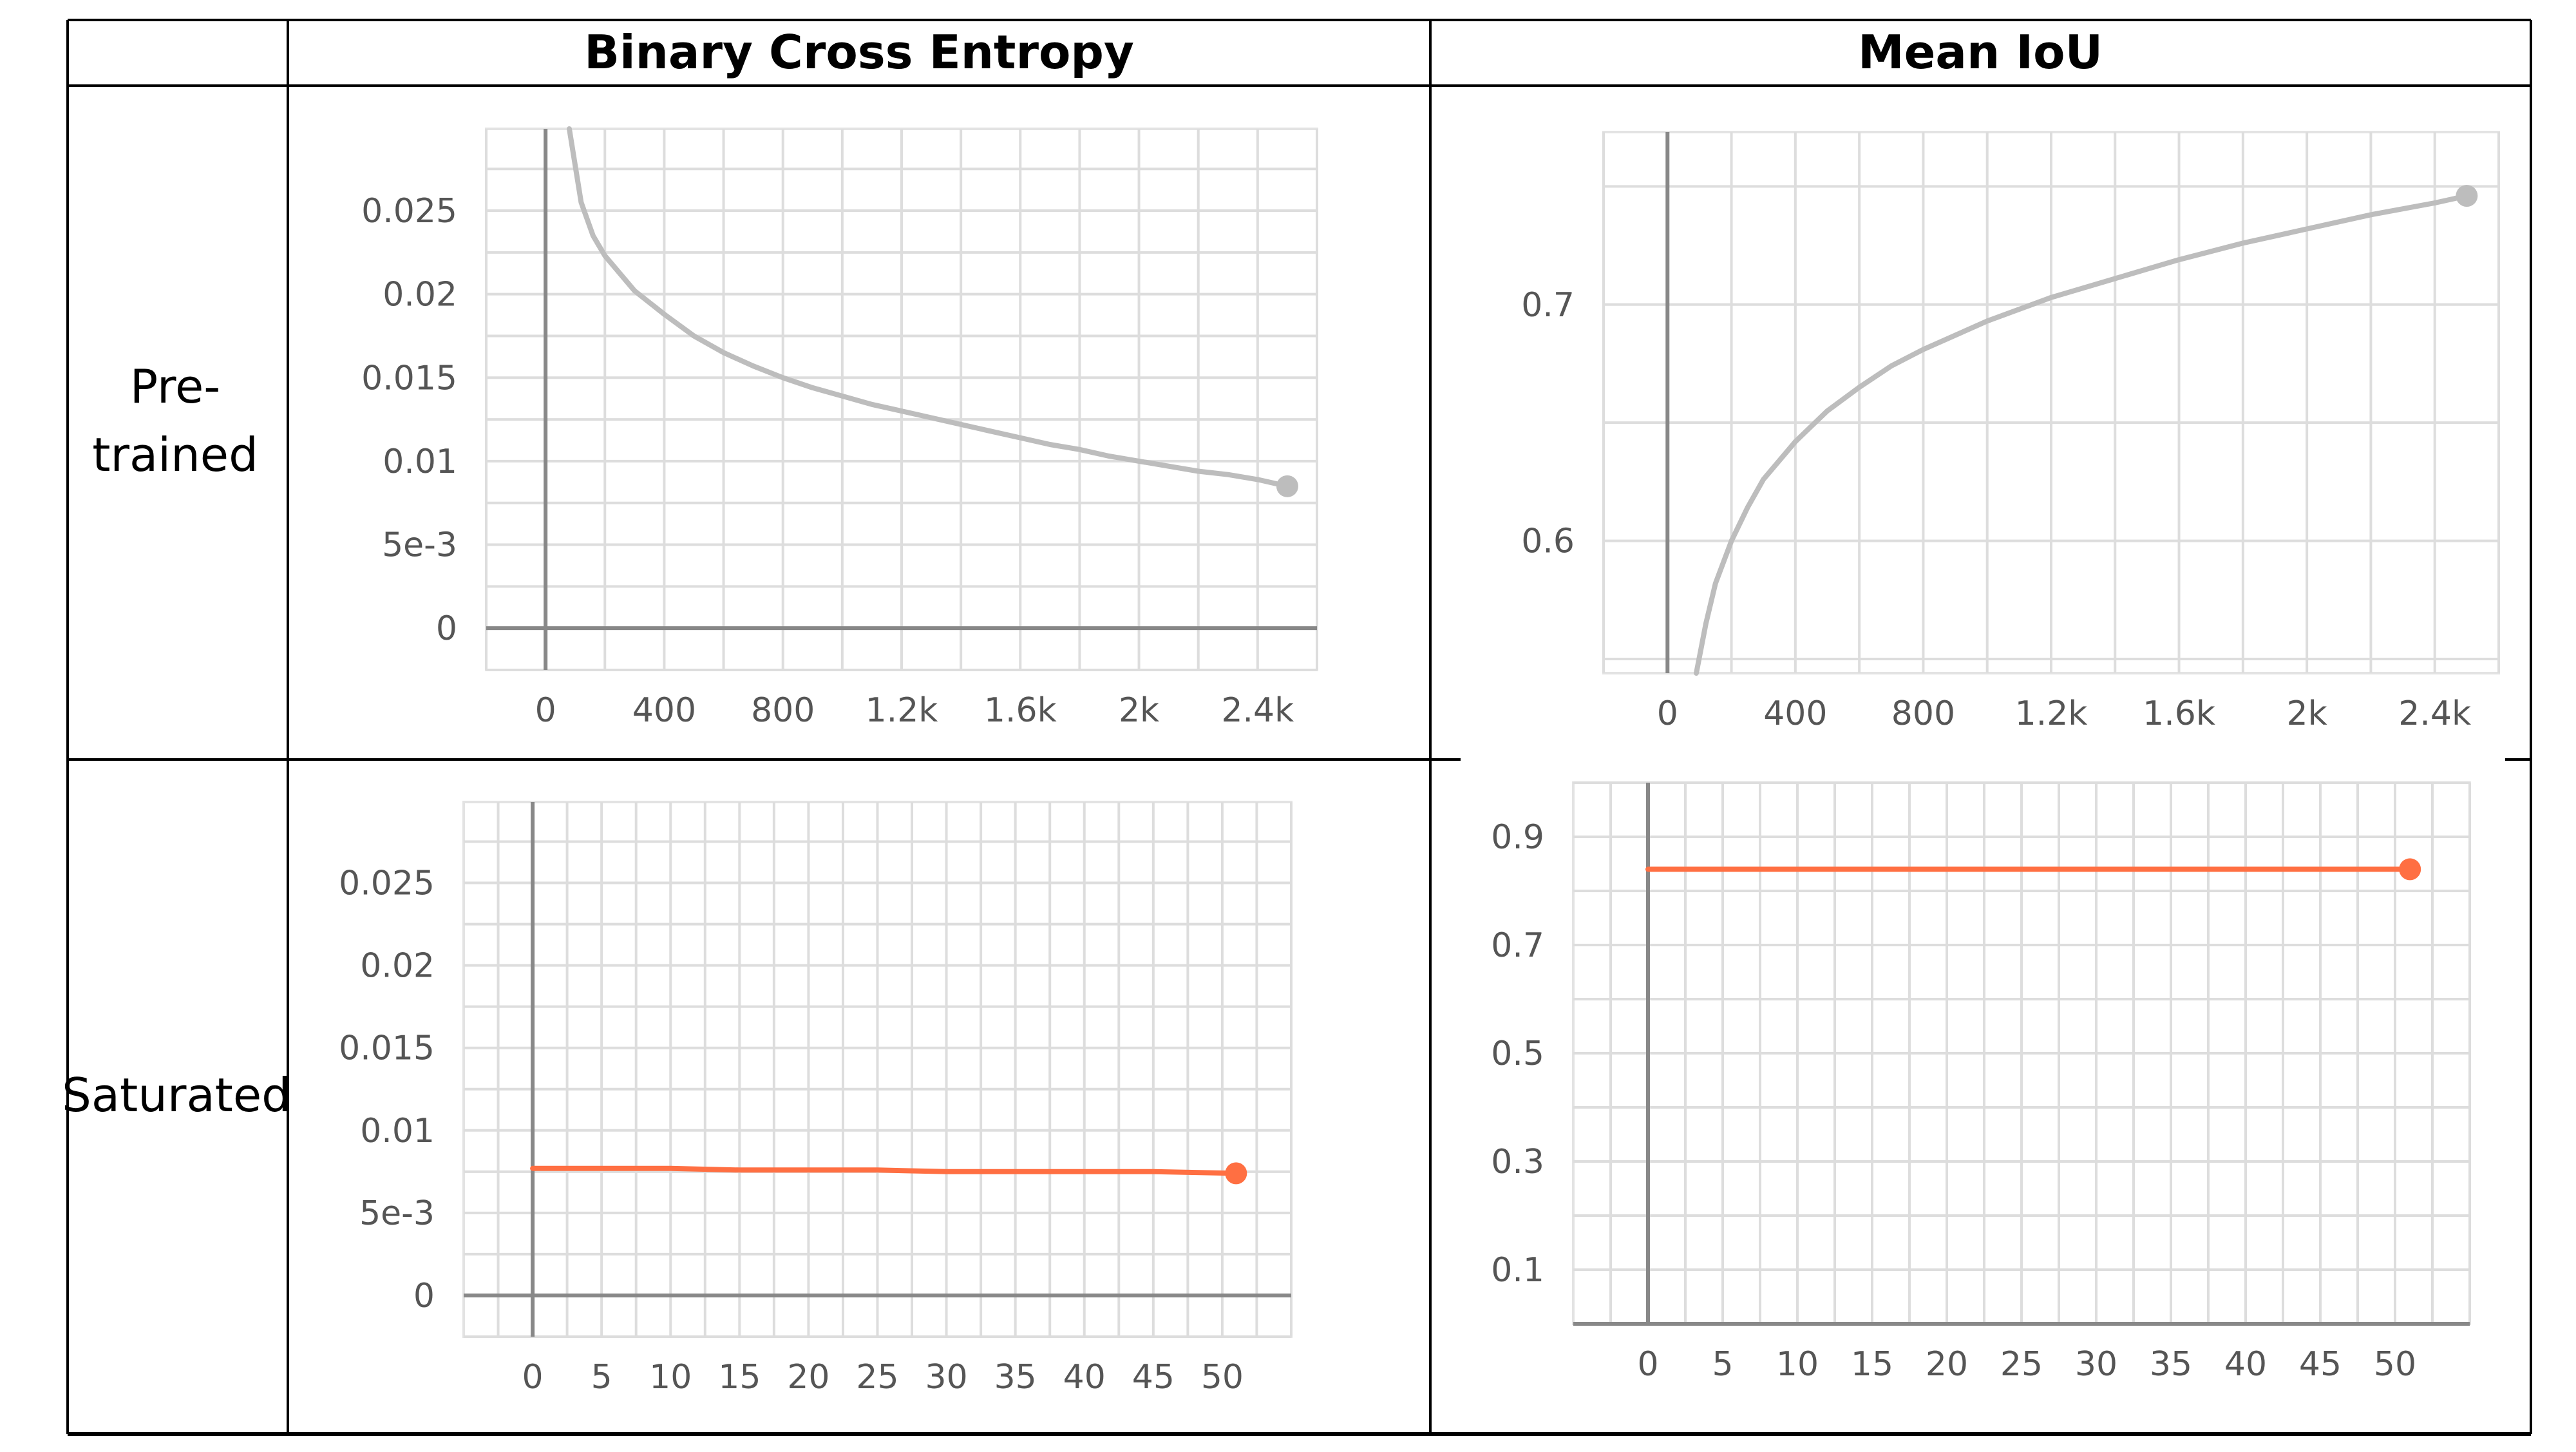 The height and width of the screenshot is (1452, 2576). I want to click on row-label-pretrained-line1: Pre-, so click(175, 386).